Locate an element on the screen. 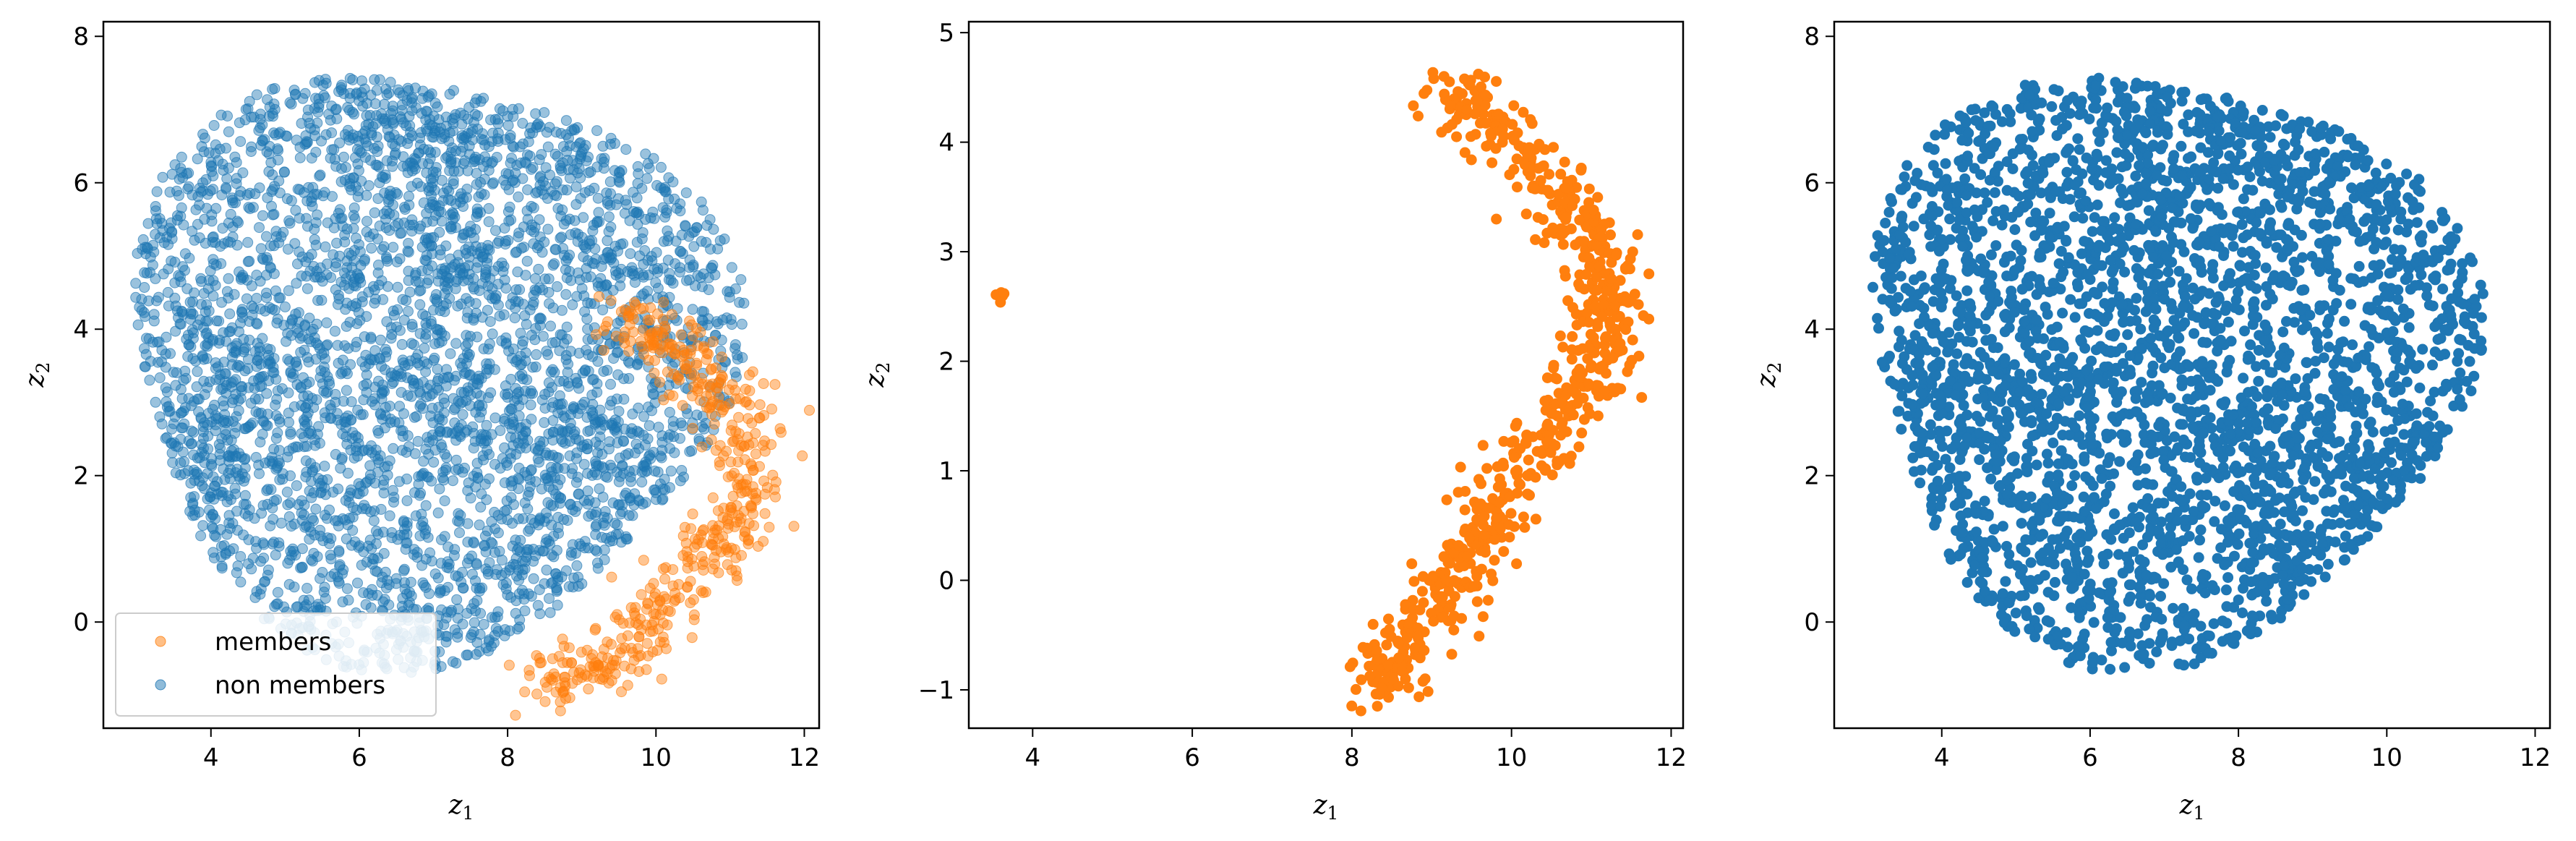 This screenshot has height=841, width=2576. x-tick-label: 10 is located at coordinates (1511, 757).